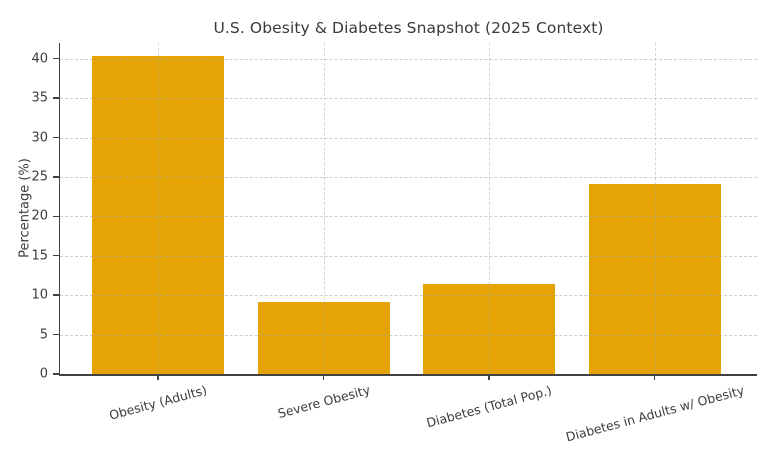  I want to click on y-axis-spine, so click(60, 209).